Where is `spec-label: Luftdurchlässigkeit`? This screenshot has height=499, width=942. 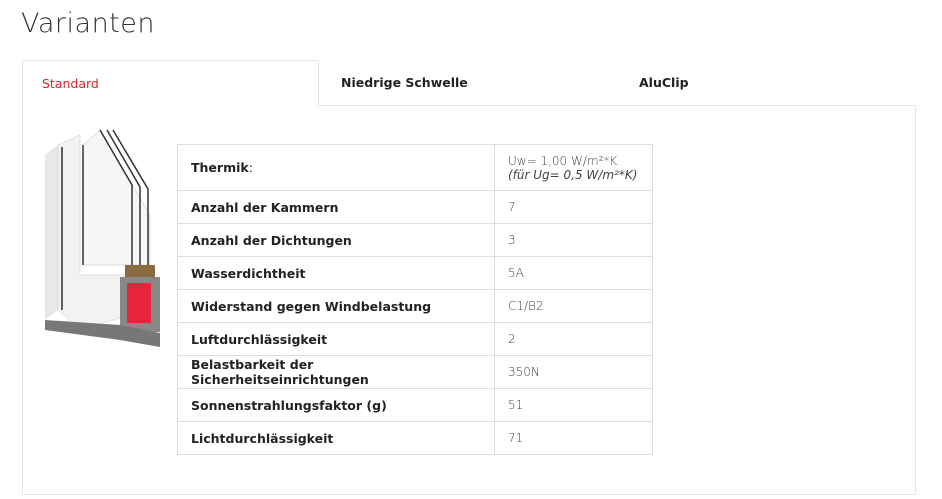
spec-label: Luftdurchlässigkeit is located at coordinates (336, 339).